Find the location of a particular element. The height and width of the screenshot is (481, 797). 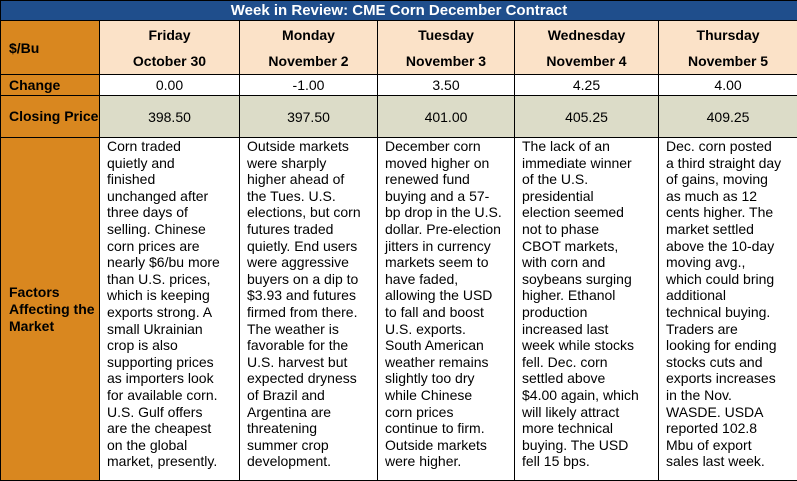

closing-price-value: 405.25 is located at coordinates (586, 116).